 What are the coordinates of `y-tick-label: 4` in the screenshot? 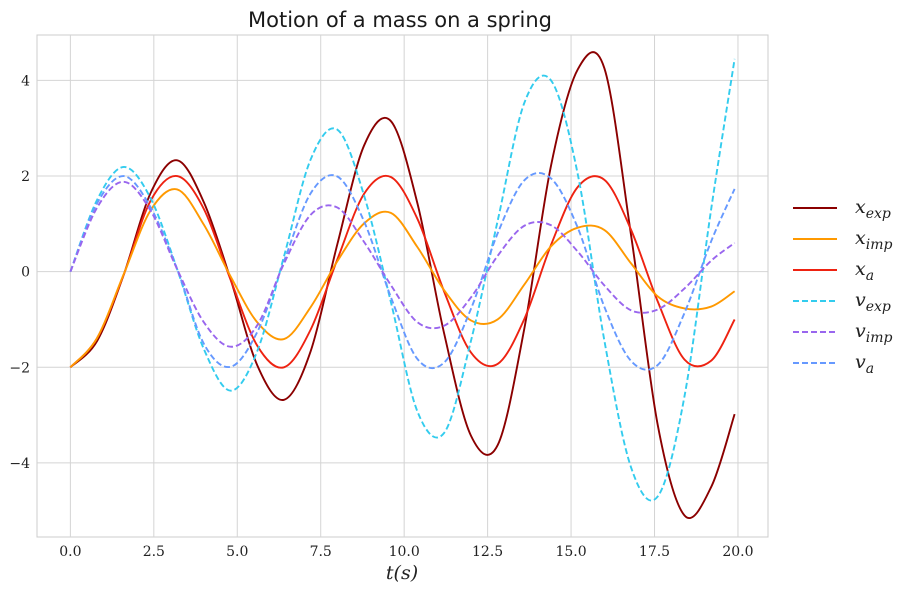 It's located at (25, 81).